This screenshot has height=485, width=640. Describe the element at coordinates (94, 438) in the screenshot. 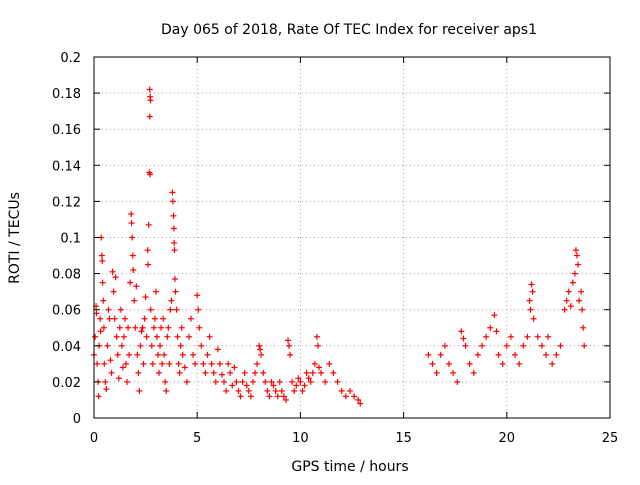

I see `x-tick-label: 0` at that location.